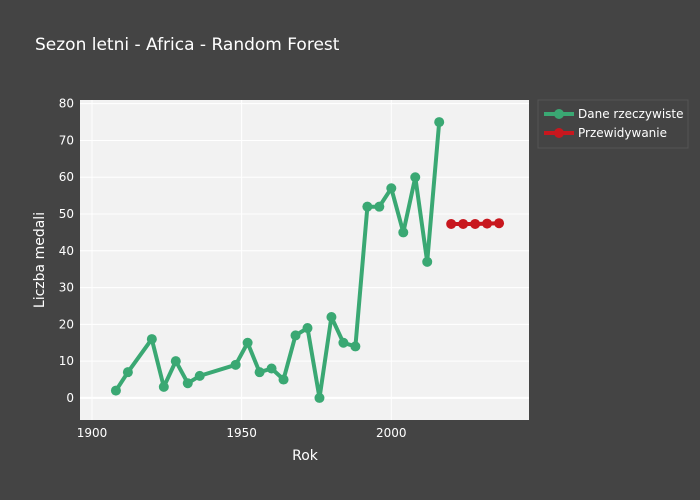  What do you see at coordinates (66, 104) in the screenshot?
I see `y-tick-label: 80` at bounding box center [66, 104].